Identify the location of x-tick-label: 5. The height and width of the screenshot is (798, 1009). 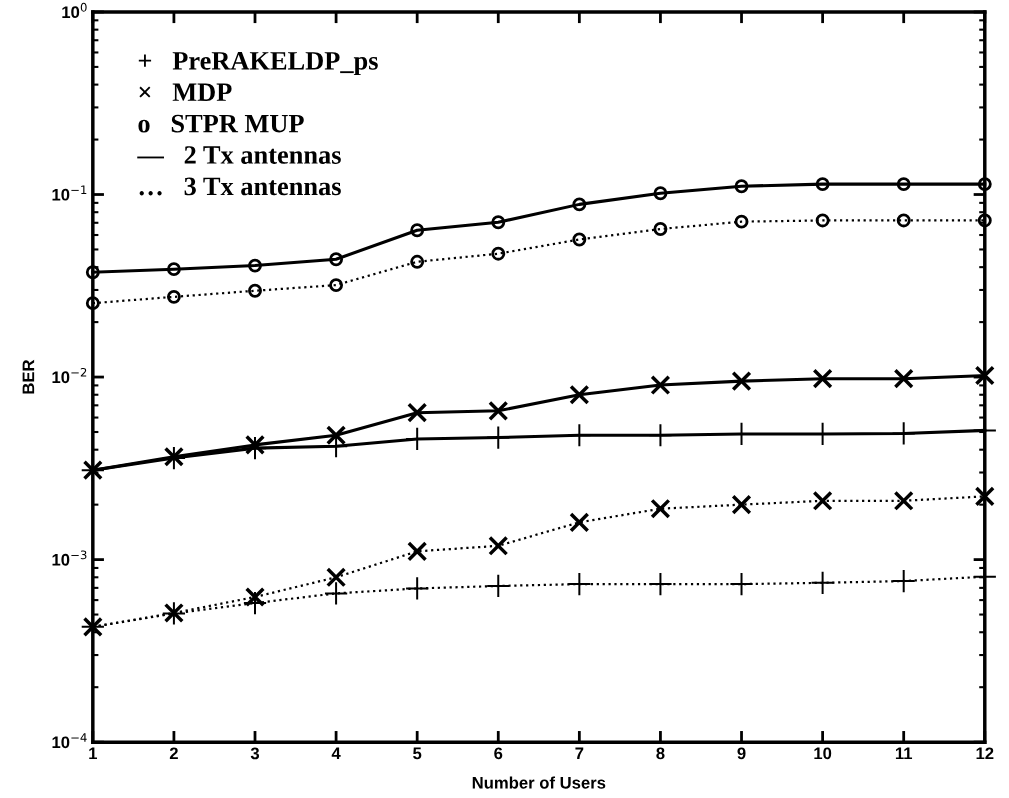
(417, 753).